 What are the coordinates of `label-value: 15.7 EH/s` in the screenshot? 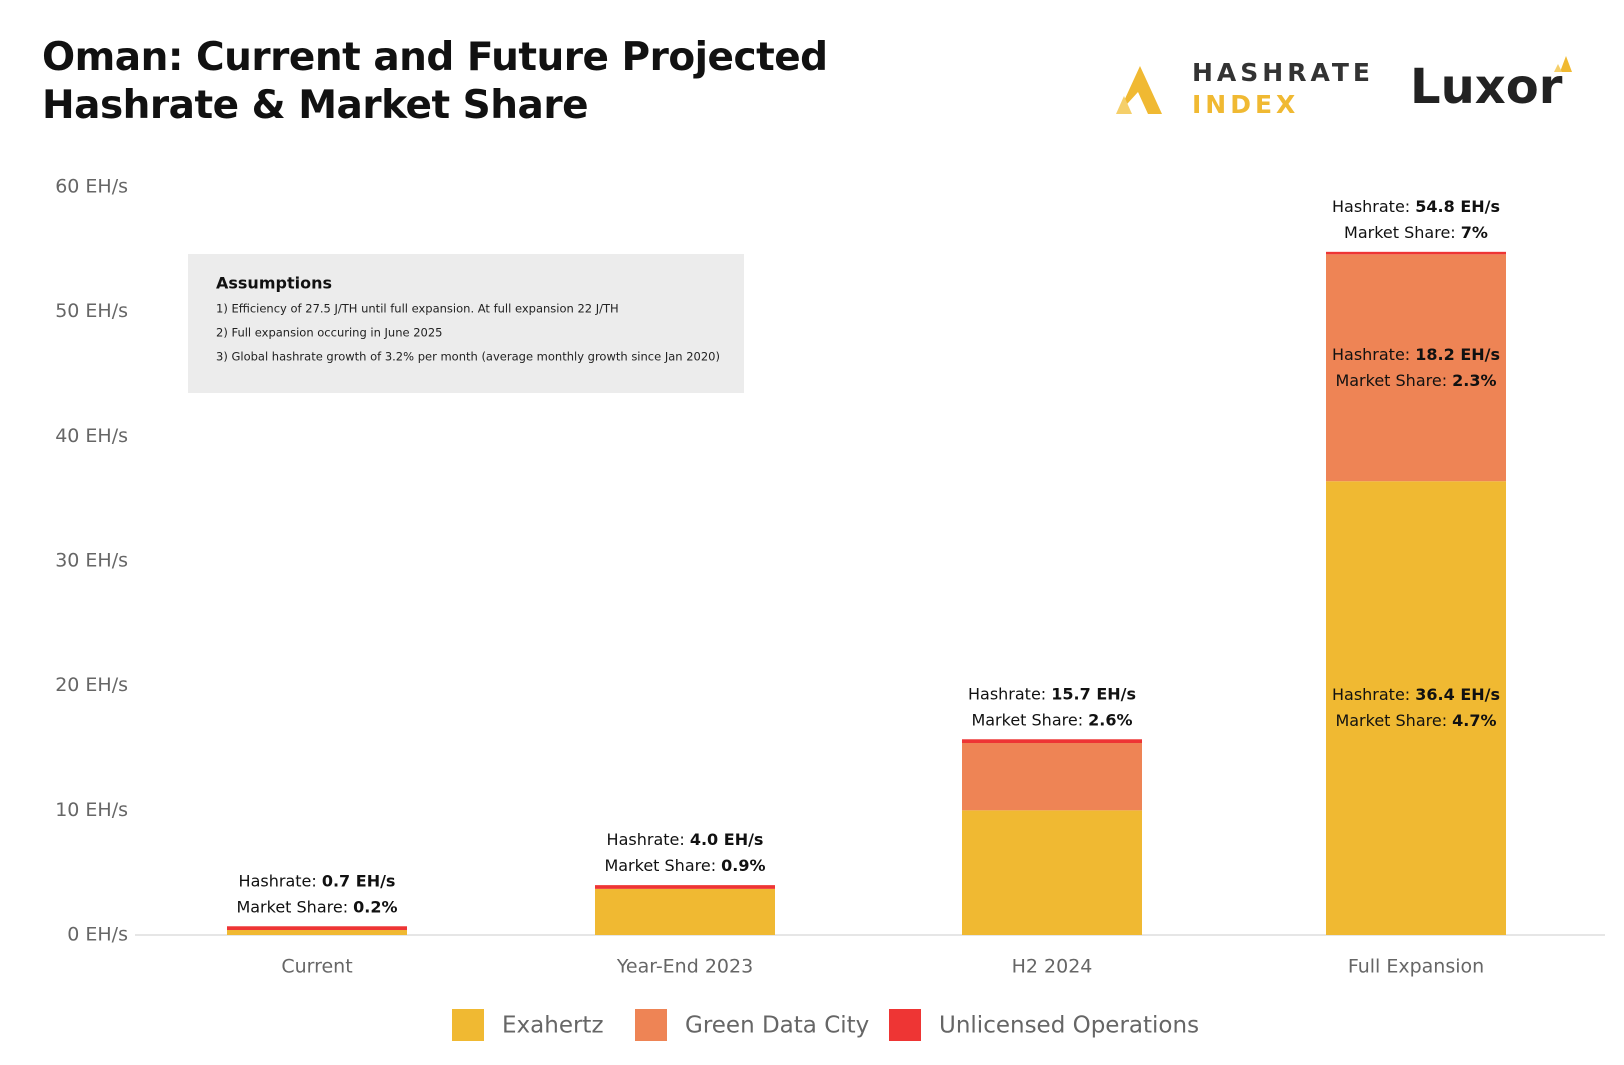 It's located at (1093, 693).